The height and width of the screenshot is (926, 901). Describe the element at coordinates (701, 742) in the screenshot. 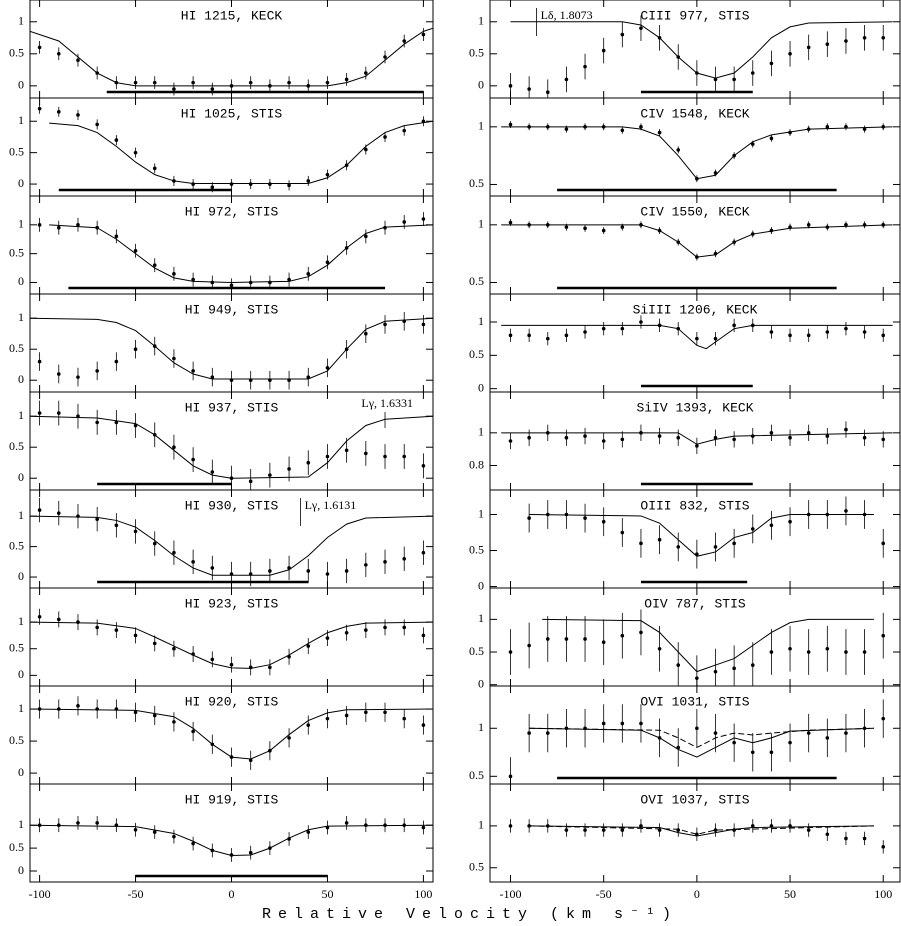

I see `model-line` at that location.